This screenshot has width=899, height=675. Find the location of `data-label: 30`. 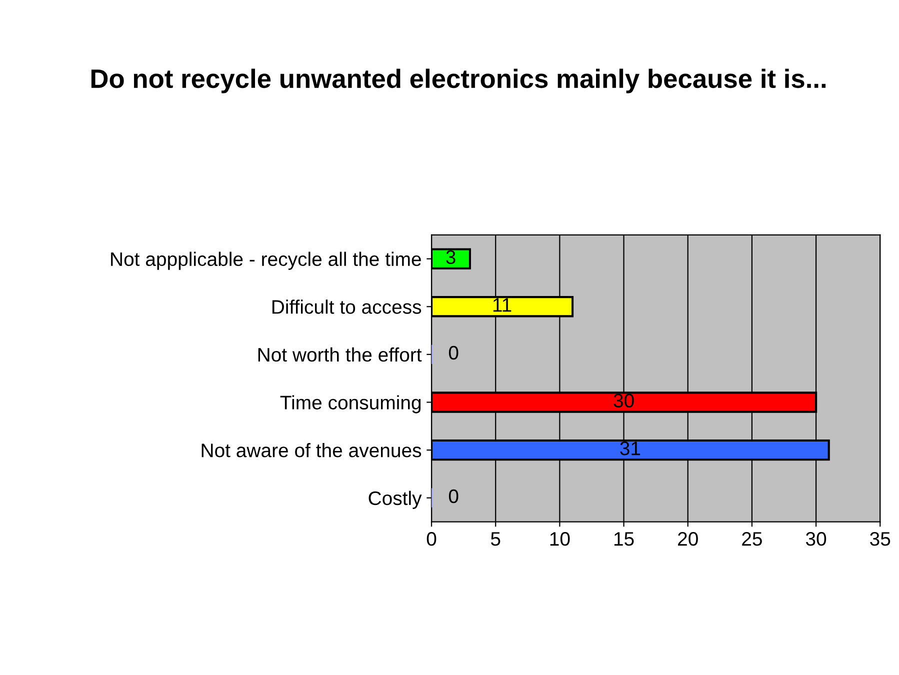

data-label: 30 is located at coordinates (624, 401).